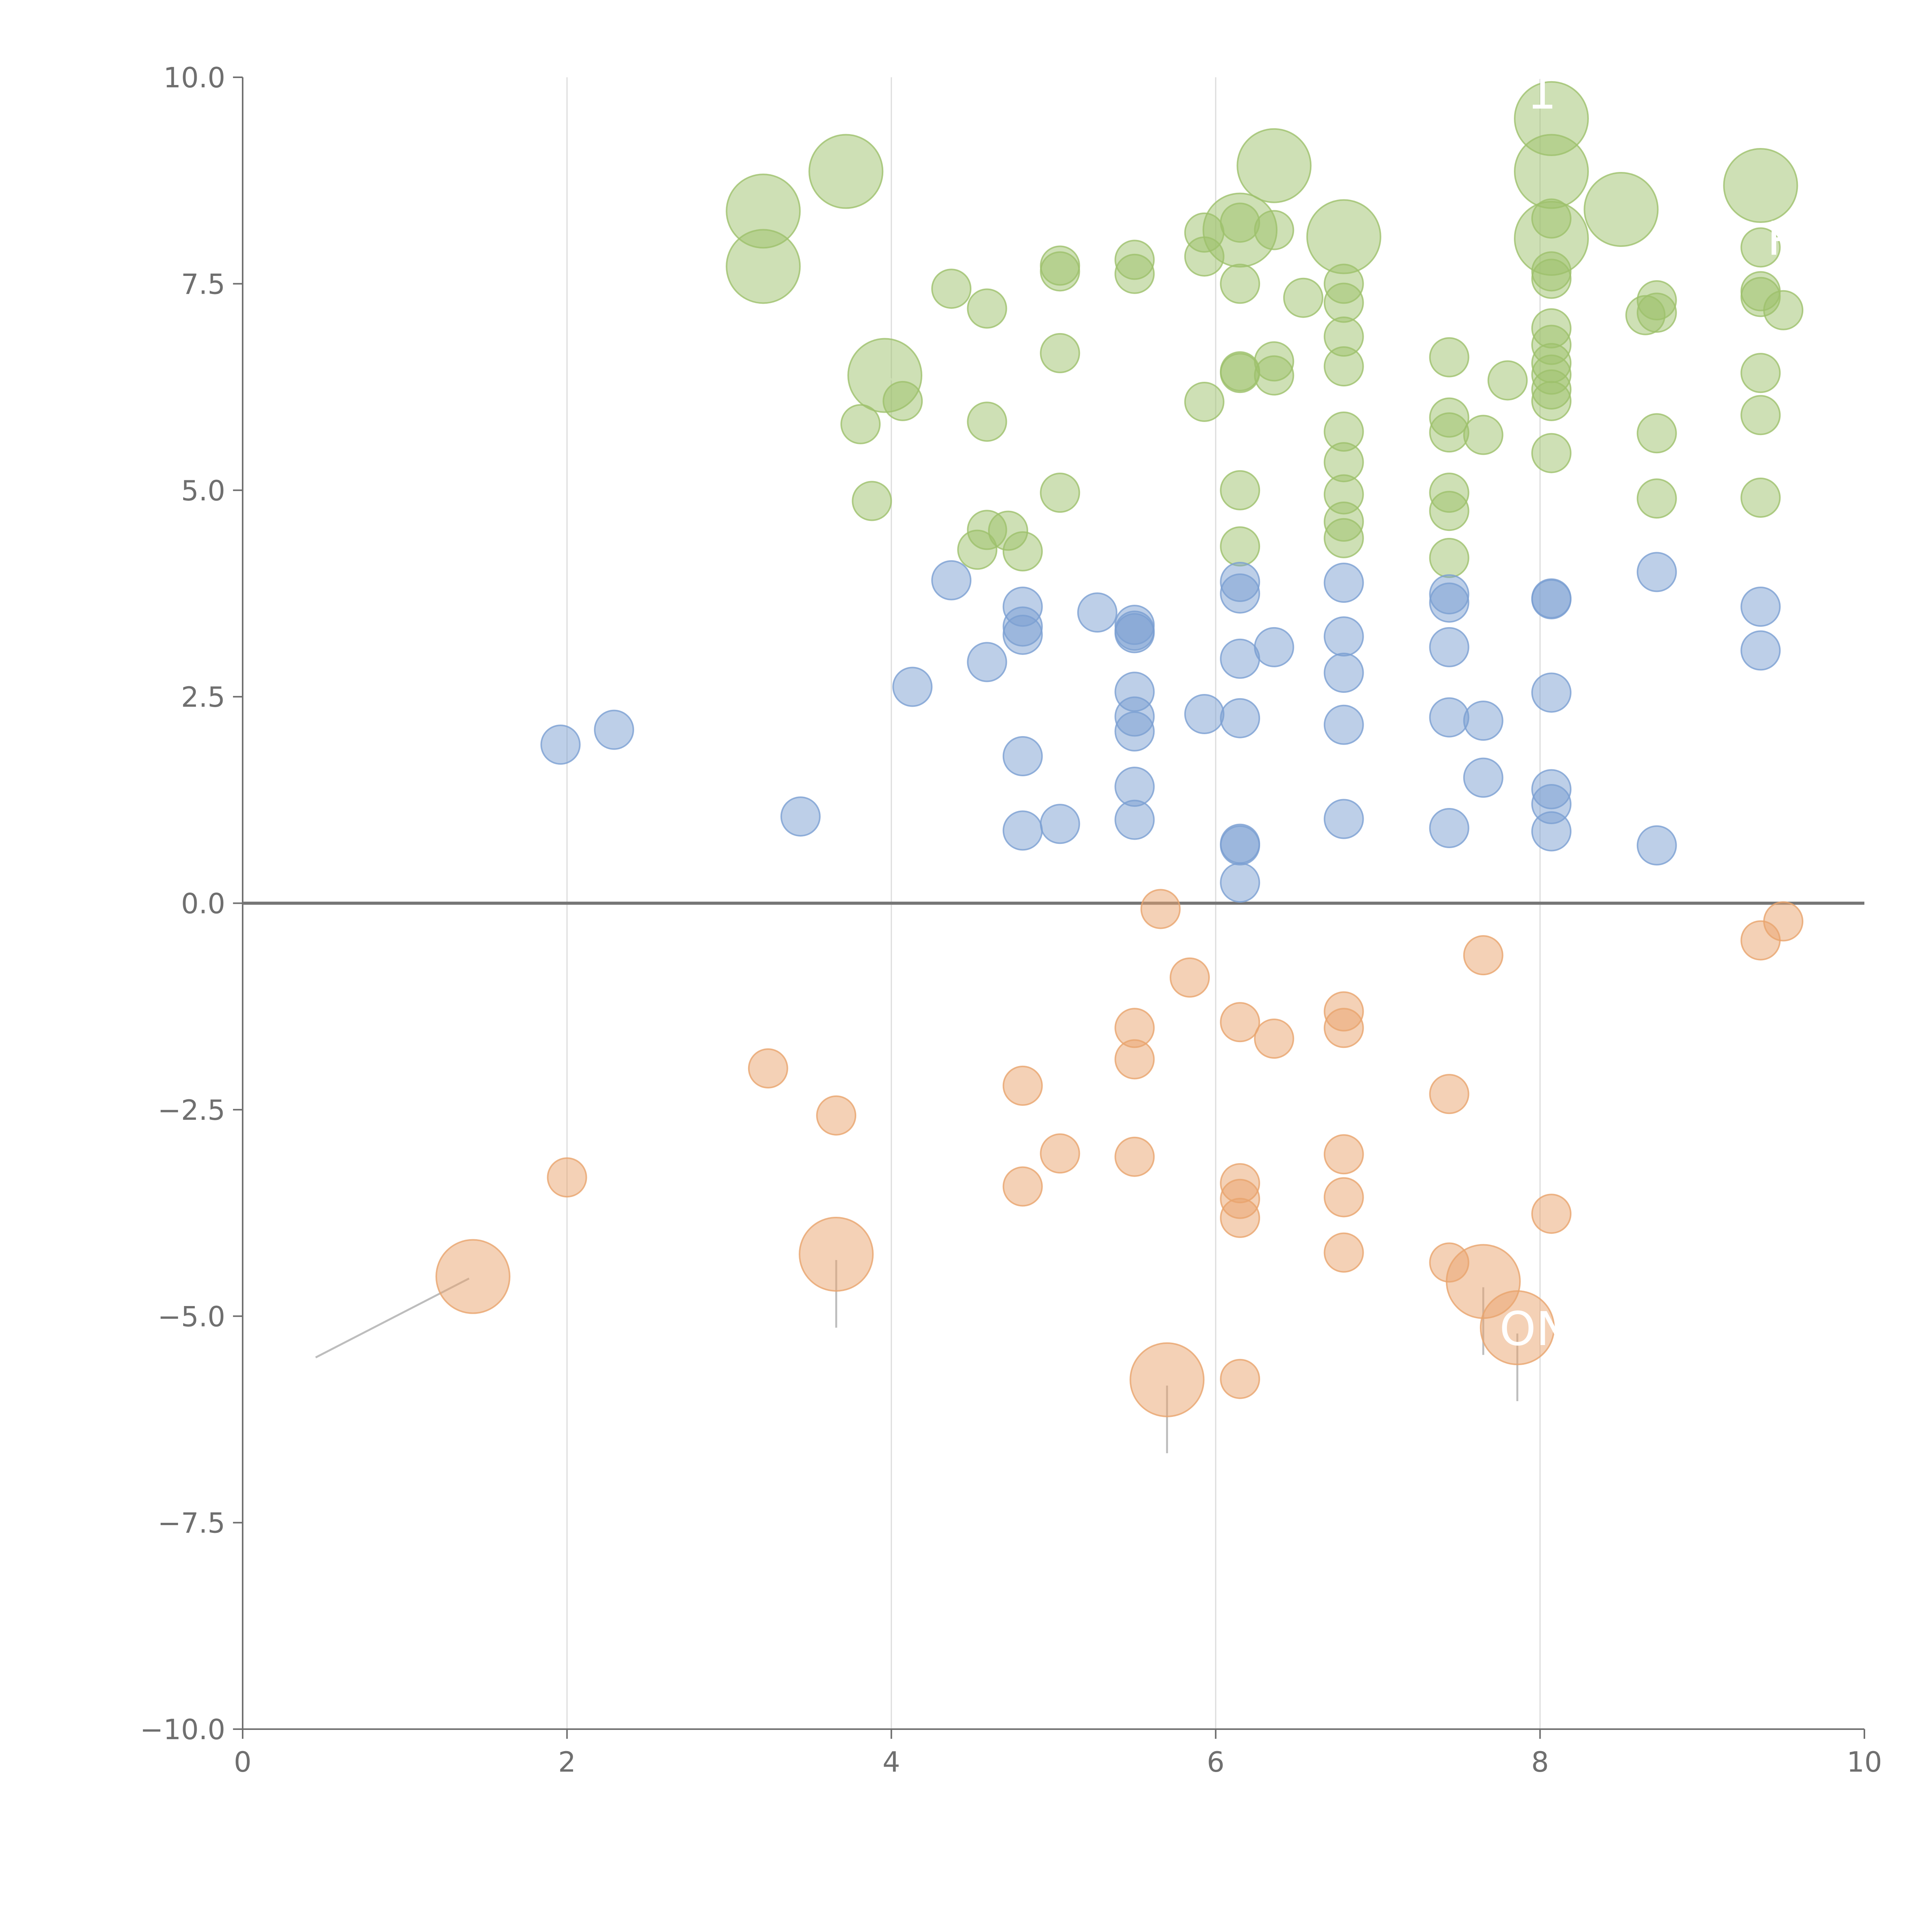 This screenshot has width=1932, height=1932. I want to click on x-tick-label: 8, so click(1540, 1762).